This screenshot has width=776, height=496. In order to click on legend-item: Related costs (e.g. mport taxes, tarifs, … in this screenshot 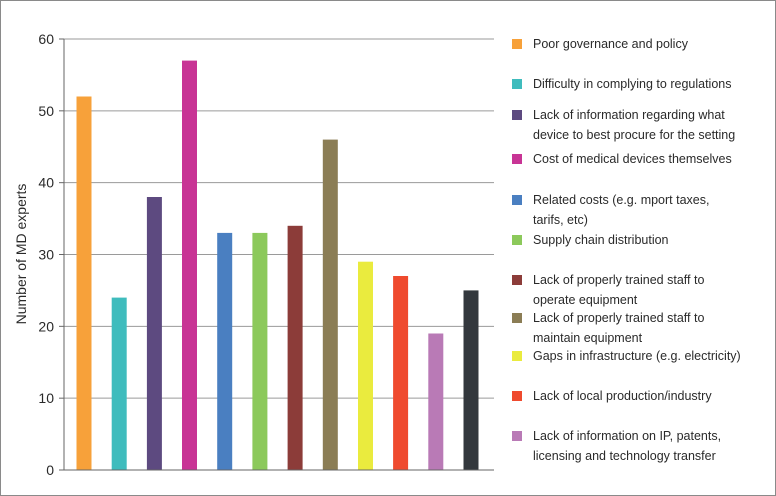, I will do `click(643, 210)`.